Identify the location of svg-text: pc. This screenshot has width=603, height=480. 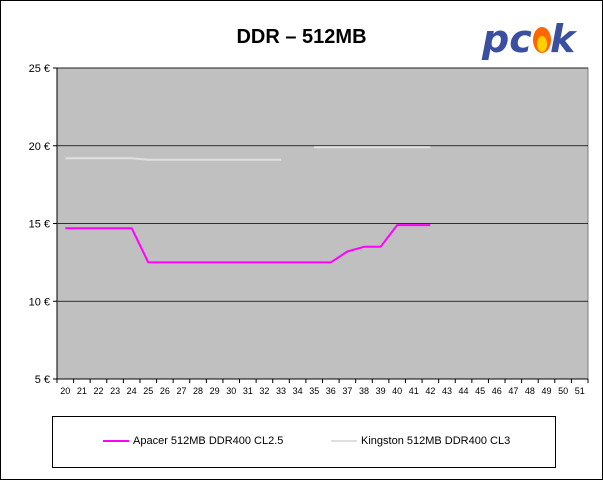
(506, 39).